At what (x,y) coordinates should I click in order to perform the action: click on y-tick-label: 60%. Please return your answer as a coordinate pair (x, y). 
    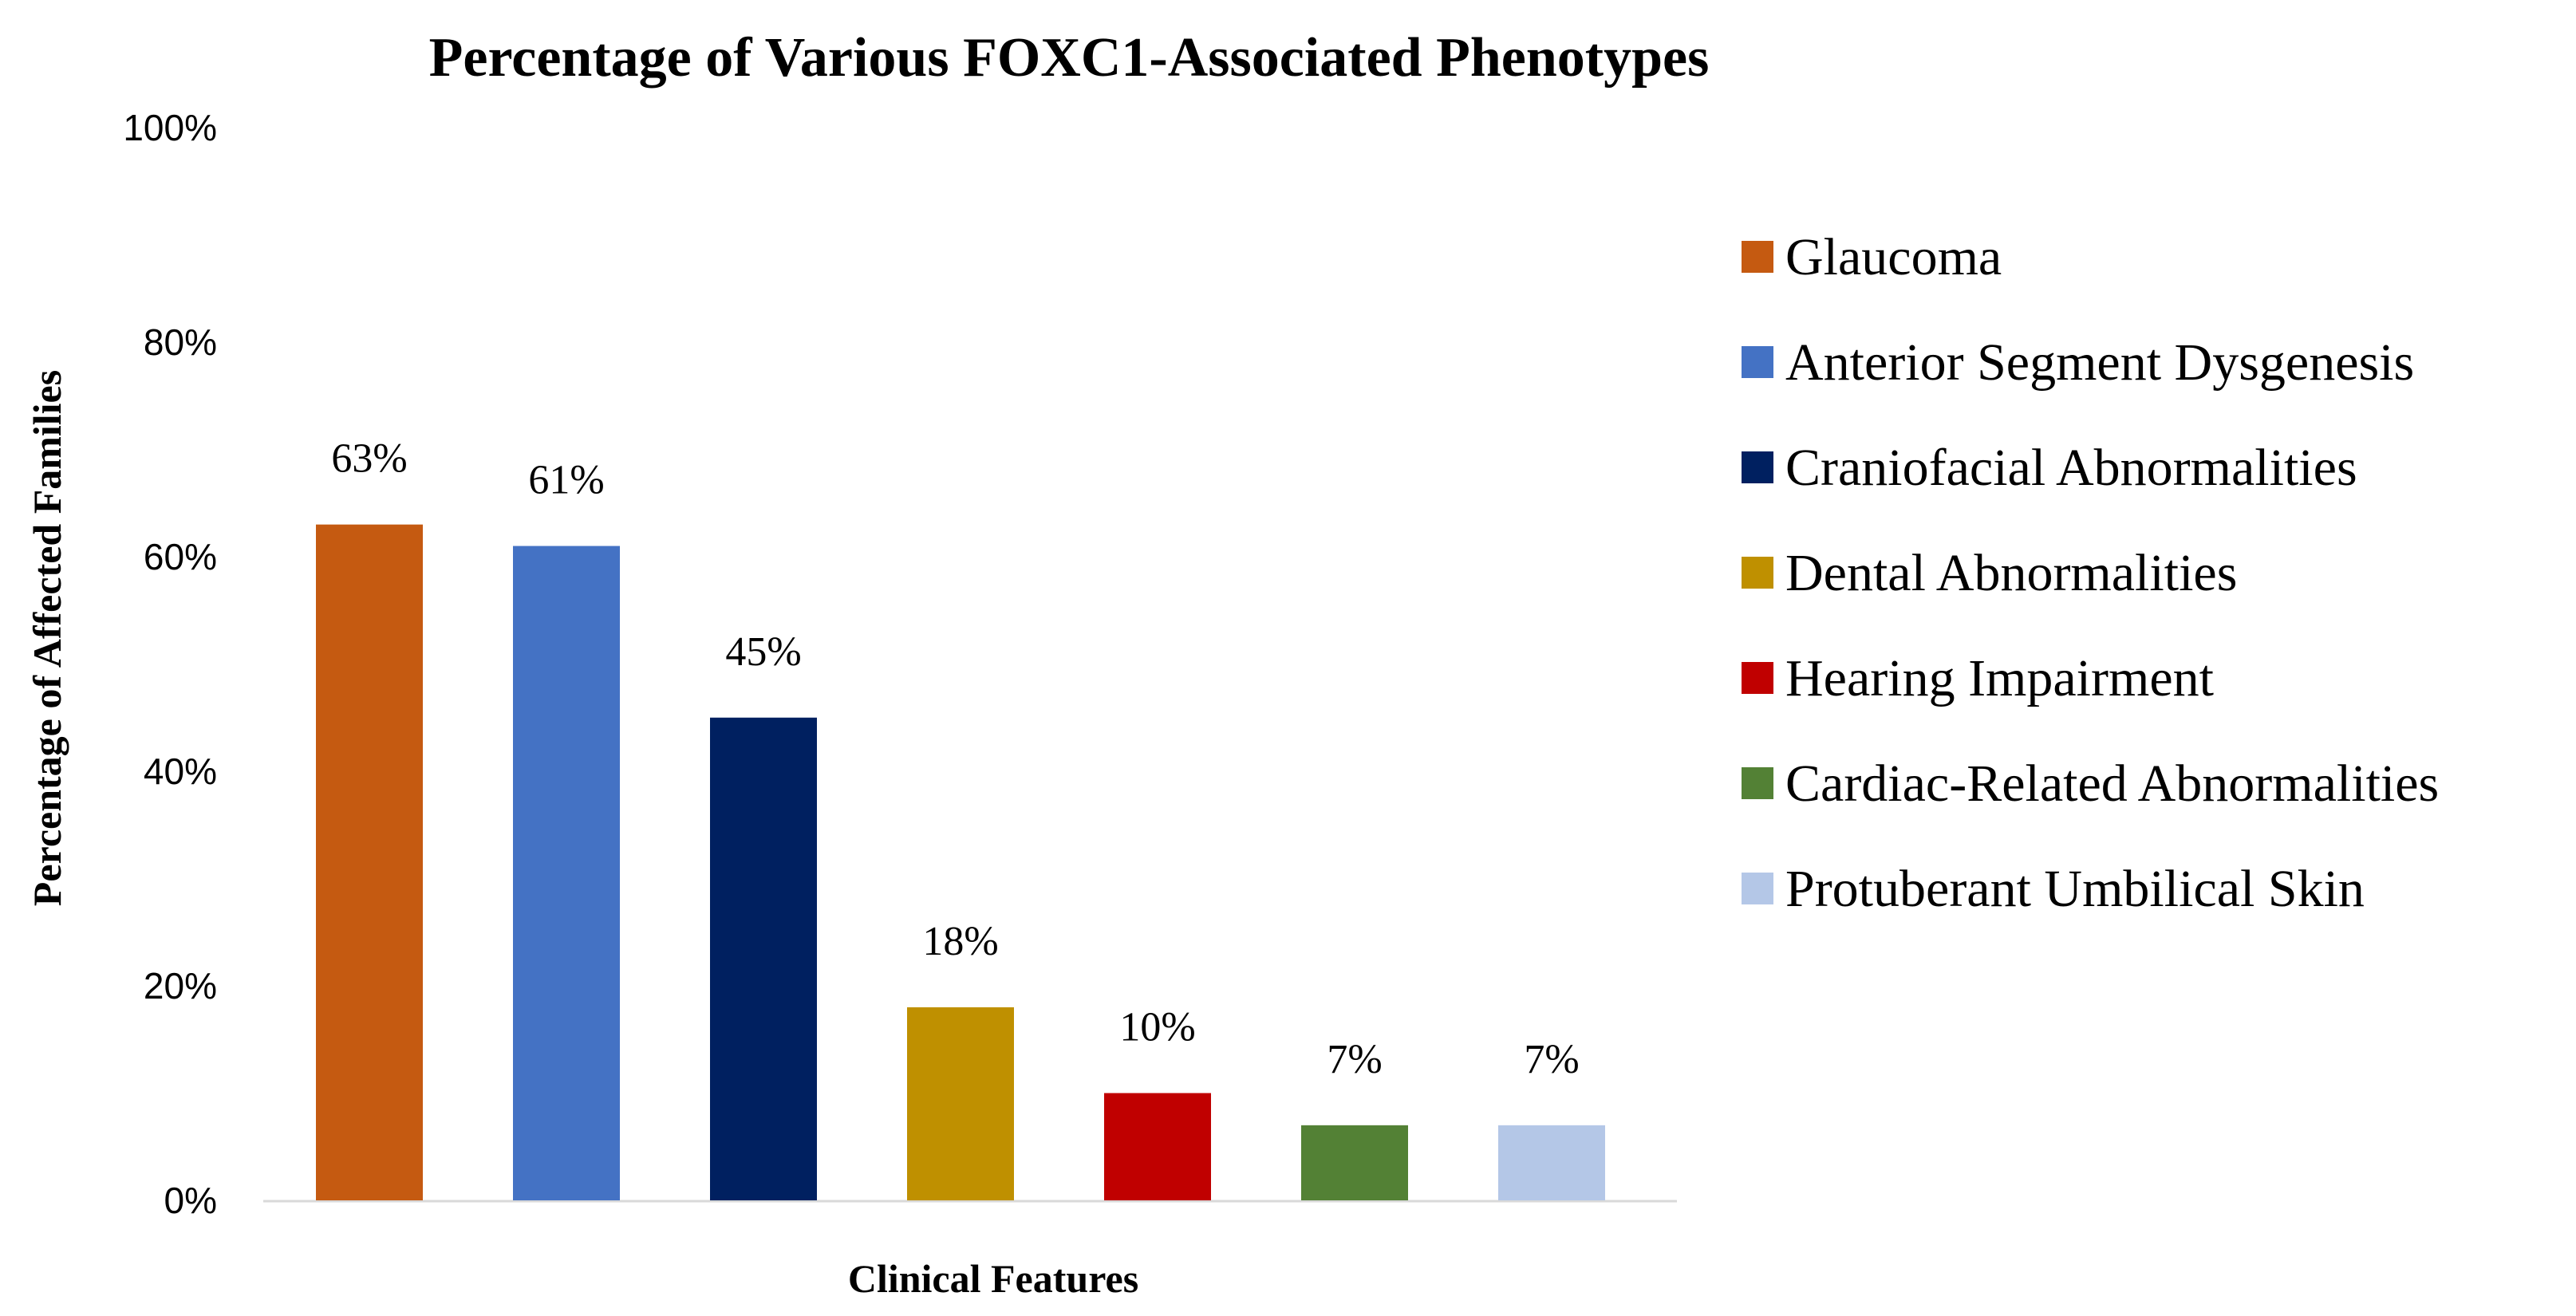
    Looking at the image, I should click on (180, 556).